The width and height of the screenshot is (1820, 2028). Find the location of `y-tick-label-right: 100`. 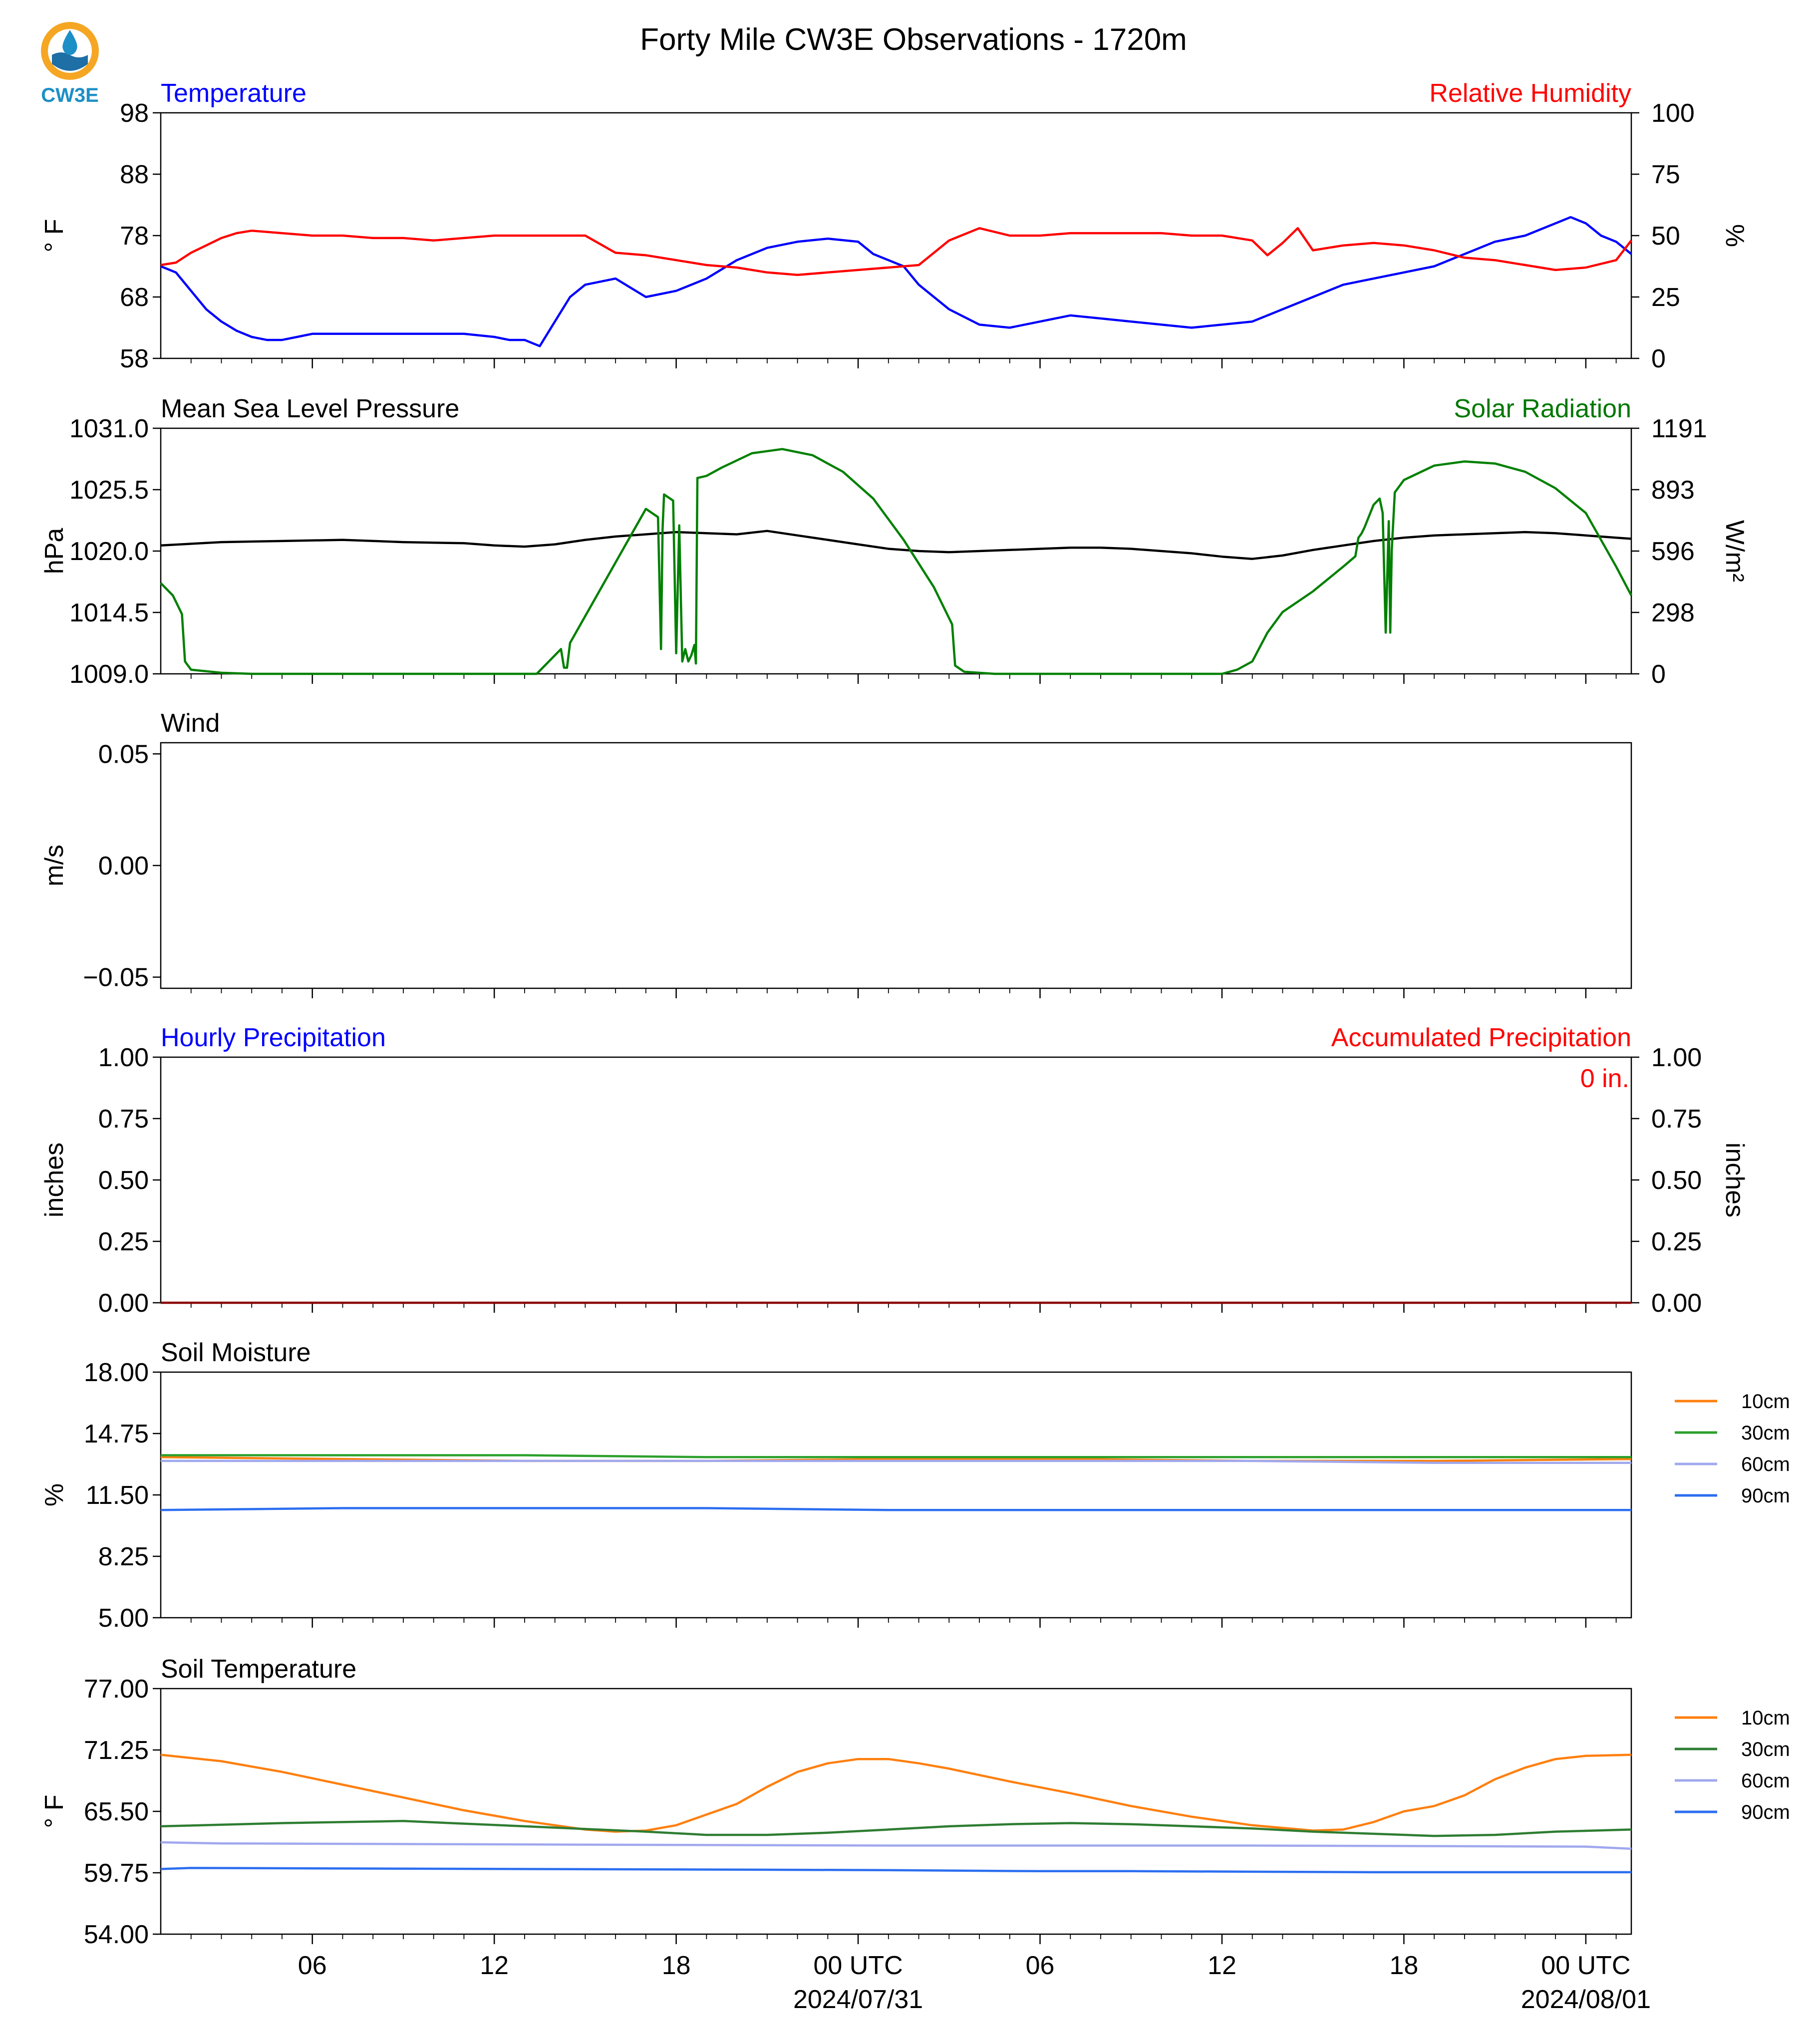

y-tick-label-right: 100 is located at coordinates (1673, 113).